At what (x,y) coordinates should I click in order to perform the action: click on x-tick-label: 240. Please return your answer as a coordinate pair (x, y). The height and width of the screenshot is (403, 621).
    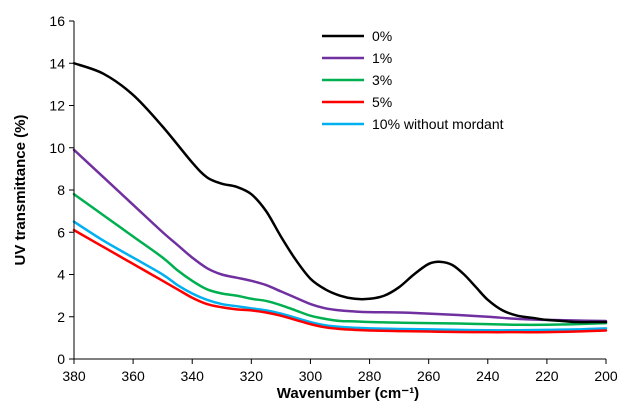
    Looking at the image, I should click on (488, 376).